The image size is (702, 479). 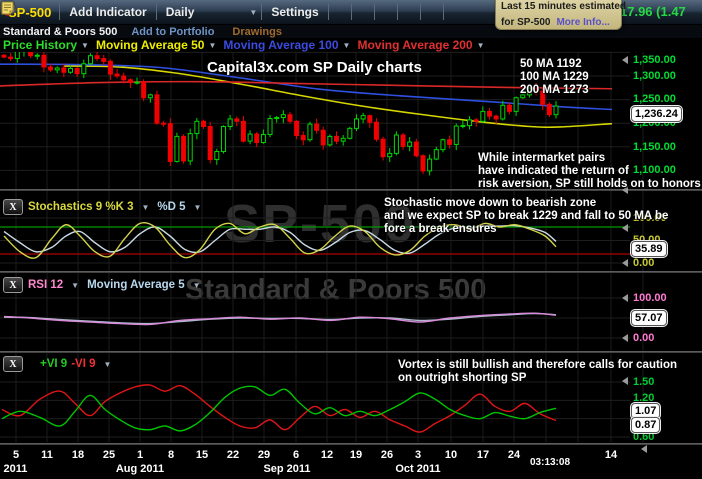 What do you see at coordinates (418, 455) in the screenshot?
I see `x-axis-day-label: 3` at bounding box center [418, 455].